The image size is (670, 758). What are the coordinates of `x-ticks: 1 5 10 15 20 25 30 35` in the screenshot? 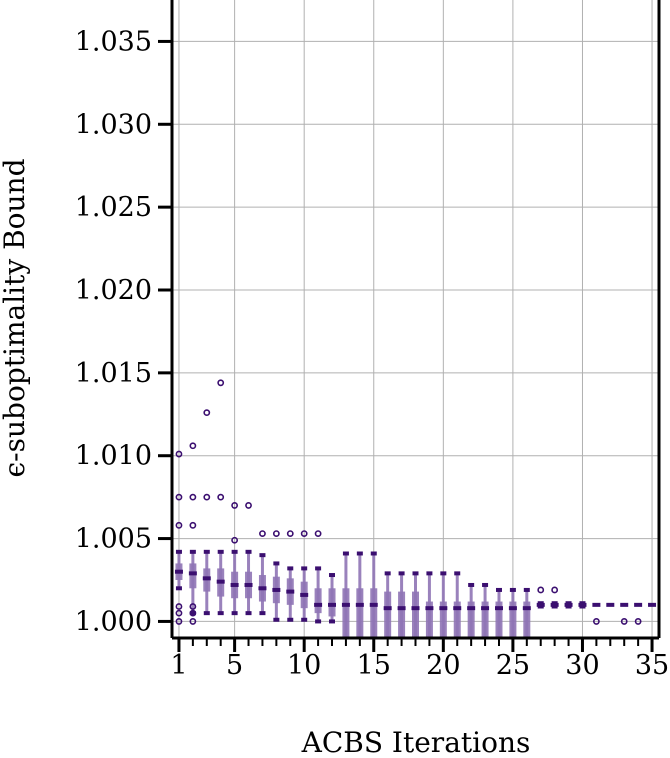 It's located at (419, 659).